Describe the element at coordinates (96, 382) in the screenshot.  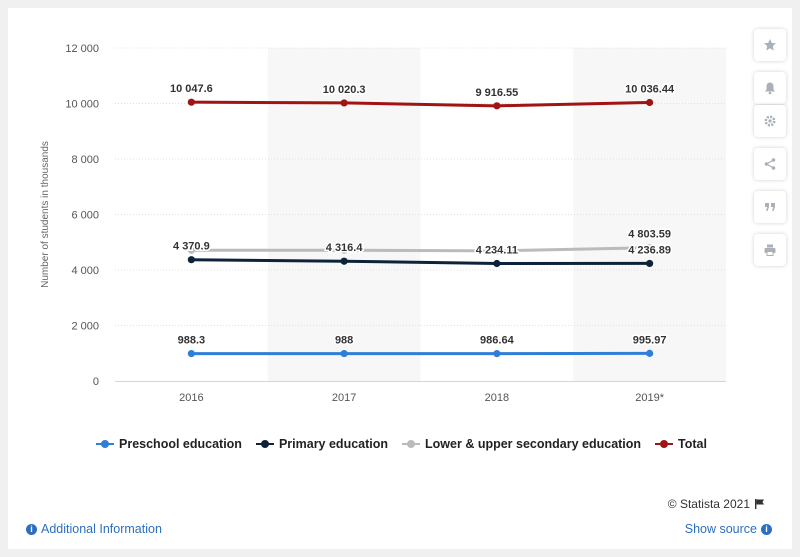
I see `y-tick-label: 0` at that location.